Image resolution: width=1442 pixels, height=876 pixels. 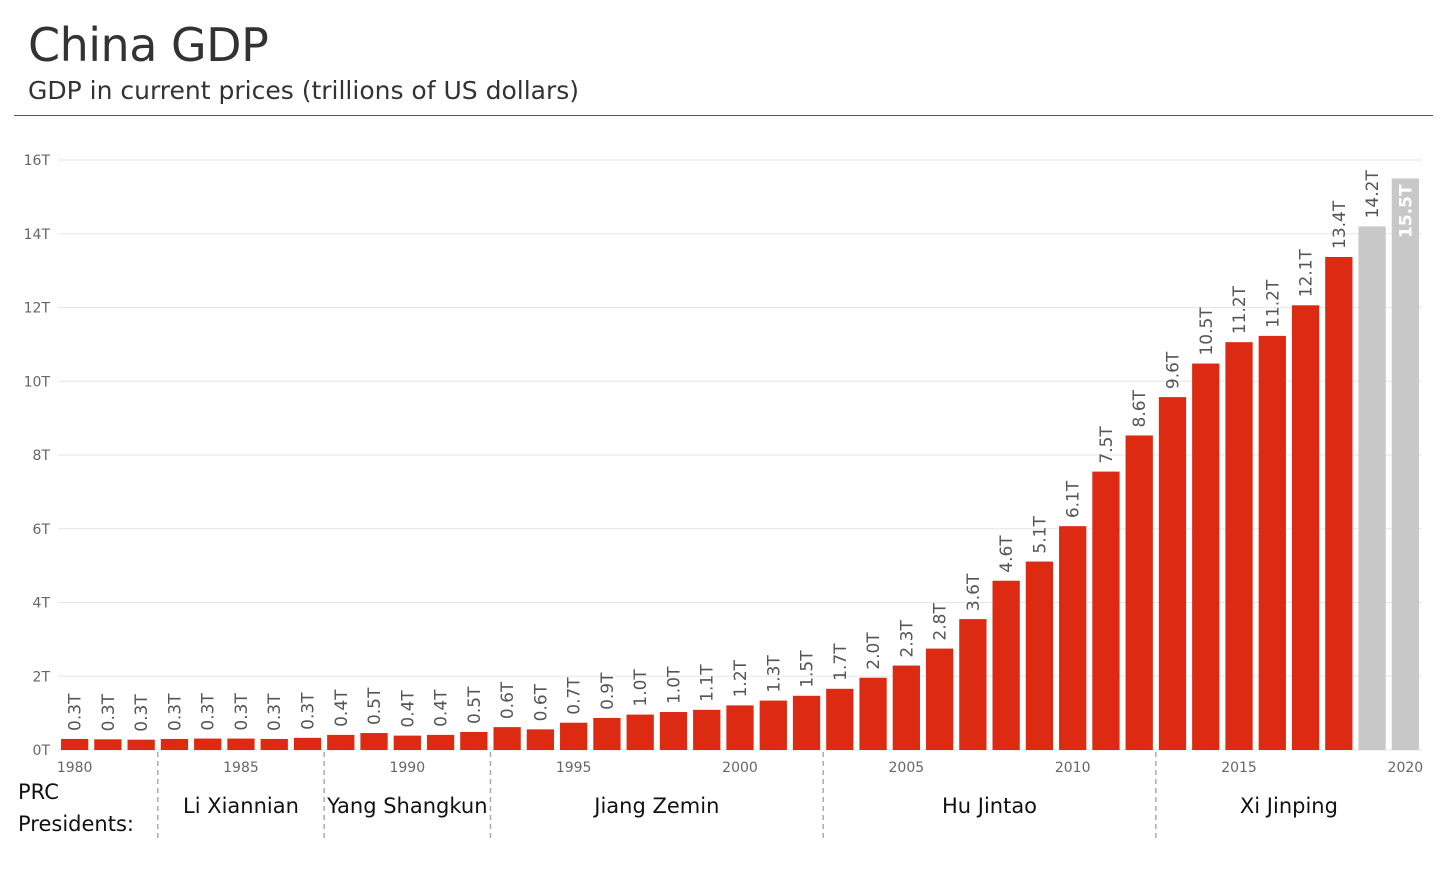 What do you see at coordinates (1040, 535) in the screenshot?
I see `data-label: 5.1T` at bounding box center [1040, 535].